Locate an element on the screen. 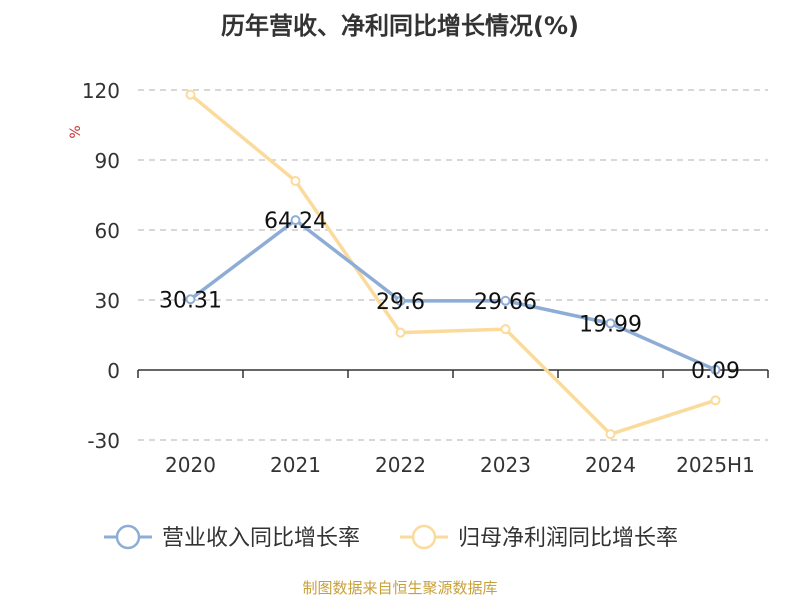  x-tick-label: 2020 is located at coordinates (190, 465).